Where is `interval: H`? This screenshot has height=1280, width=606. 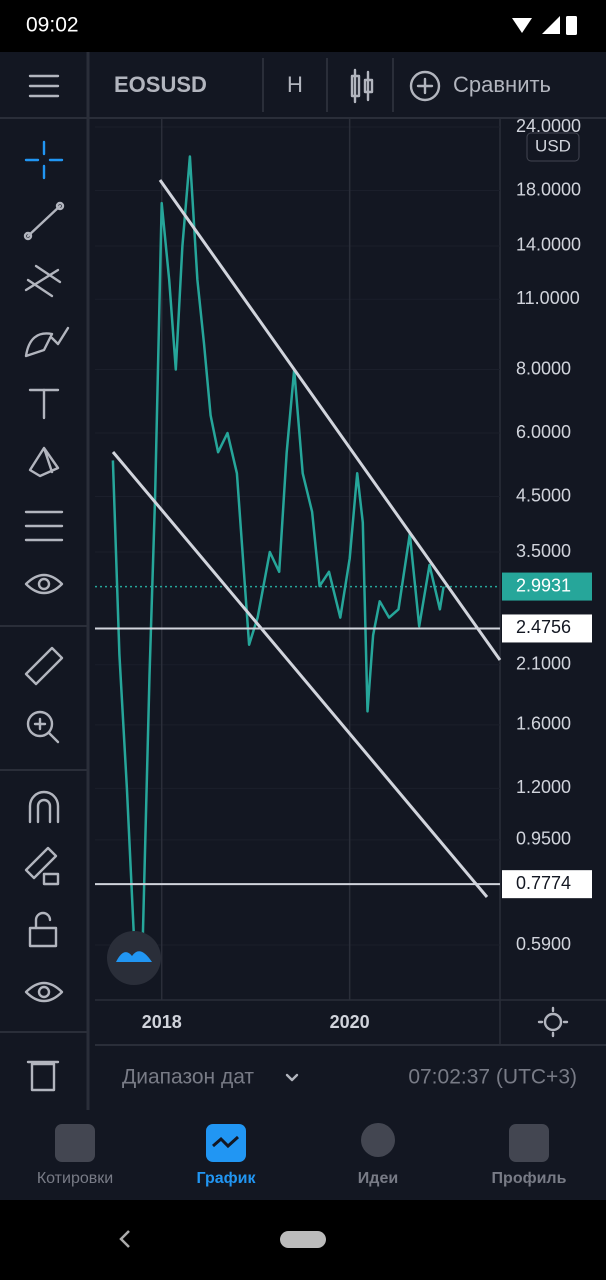
interval: H is located at coordinates (295, 84).